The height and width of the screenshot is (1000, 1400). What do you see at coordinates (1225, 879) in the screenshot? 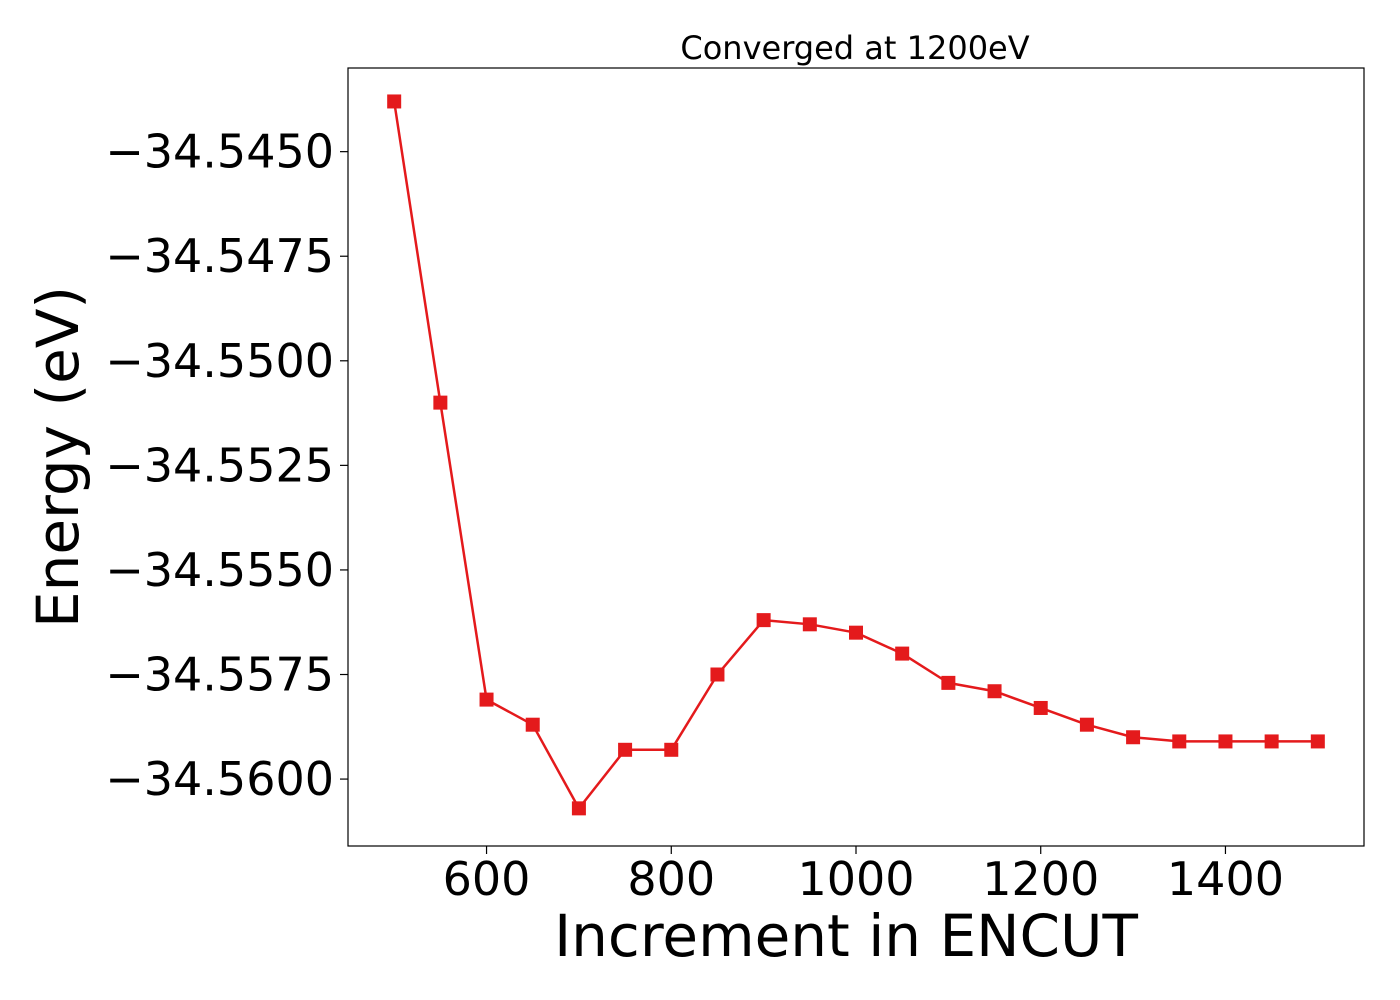
I see `x-tick-label: 1400` at bounding box center [1225, 879].